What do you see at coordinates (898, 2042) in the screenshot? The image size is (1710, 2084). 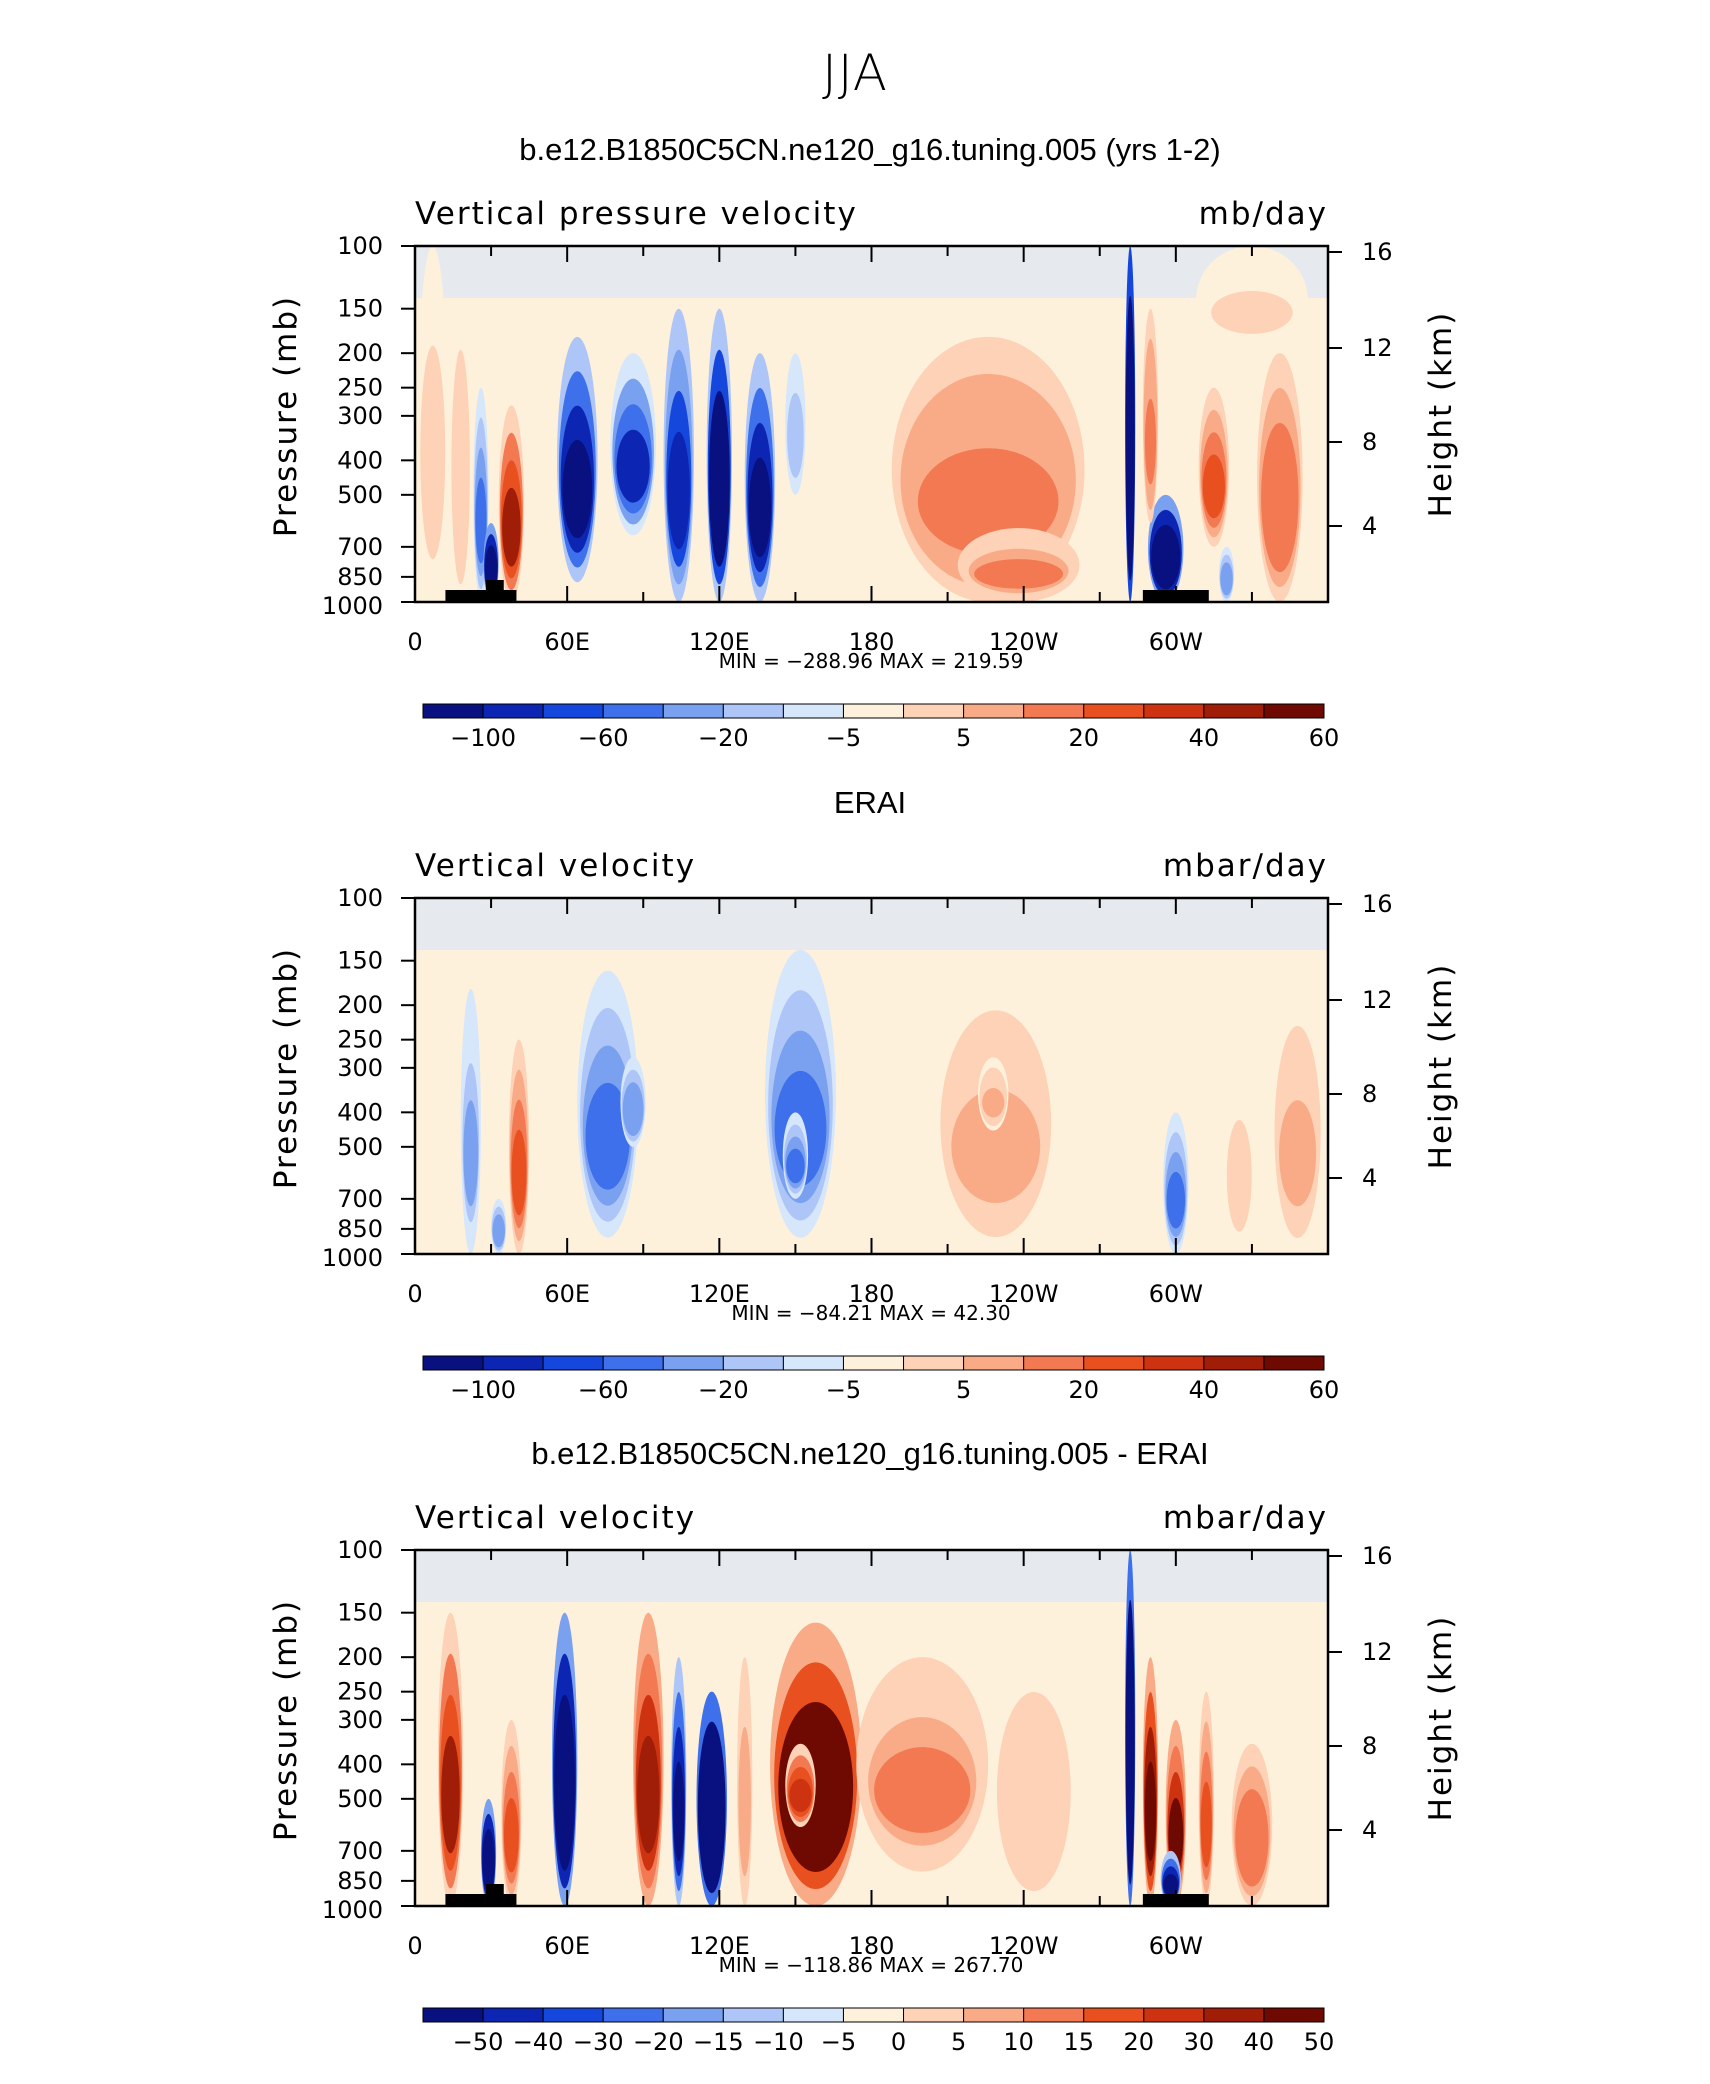 I see `colorbar-label: 0` at bounding box center [898, 2042].